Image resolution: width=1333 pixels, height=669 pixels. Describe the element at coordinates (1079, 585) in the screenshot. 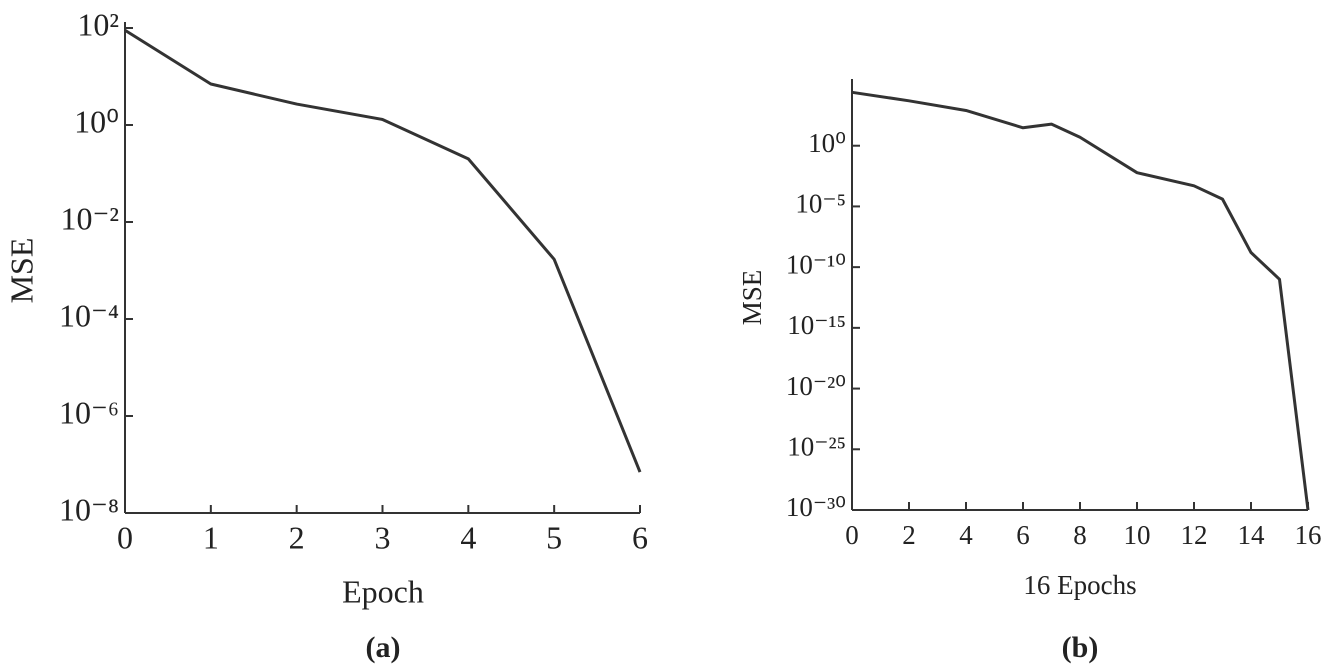

I see `x-axis-label: 16 Epochs` at that location.